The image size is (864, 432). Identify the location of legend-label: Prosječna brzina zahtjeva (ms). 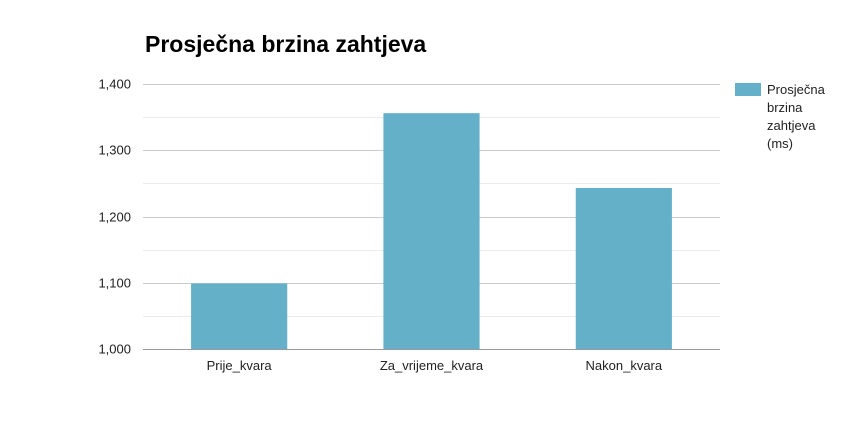
(796, 116).